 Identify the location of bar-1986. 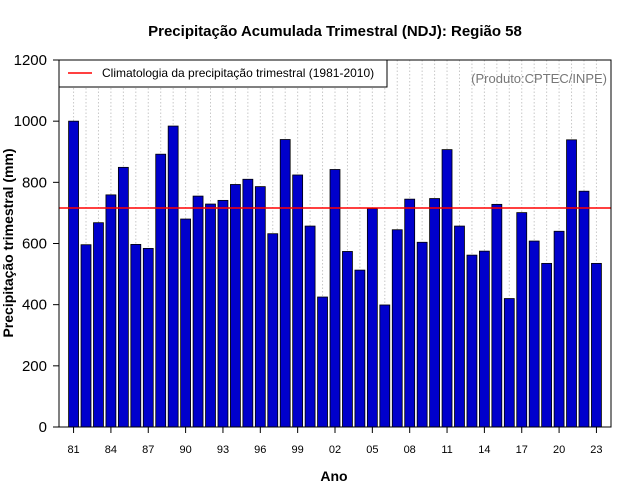
(136, 336).